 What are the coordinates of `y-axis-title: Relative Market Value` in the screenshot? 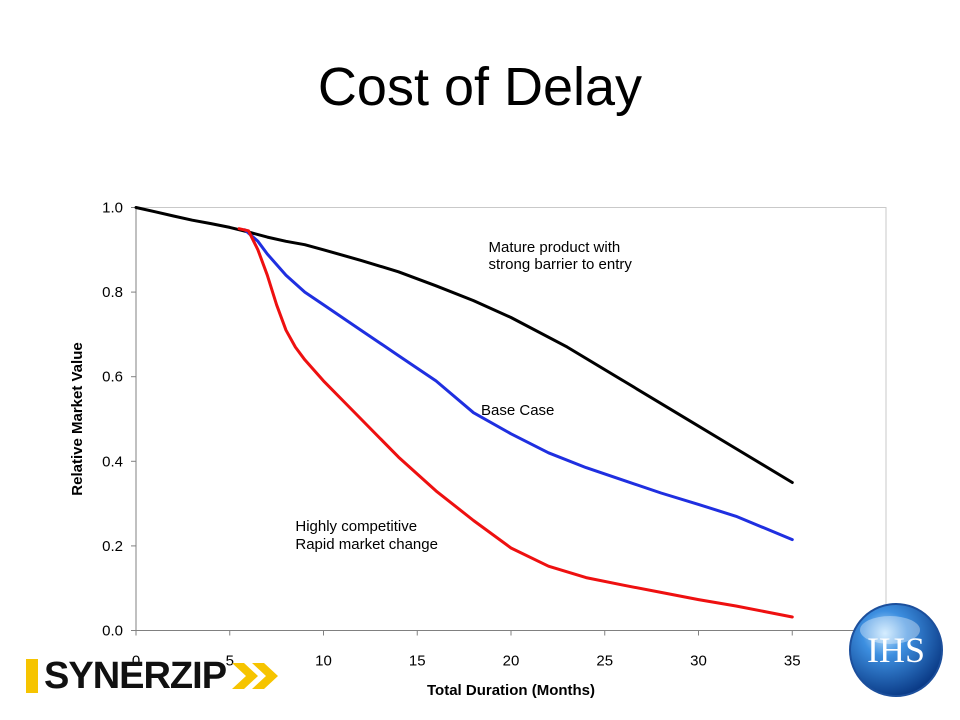 It's located at (77, 418).